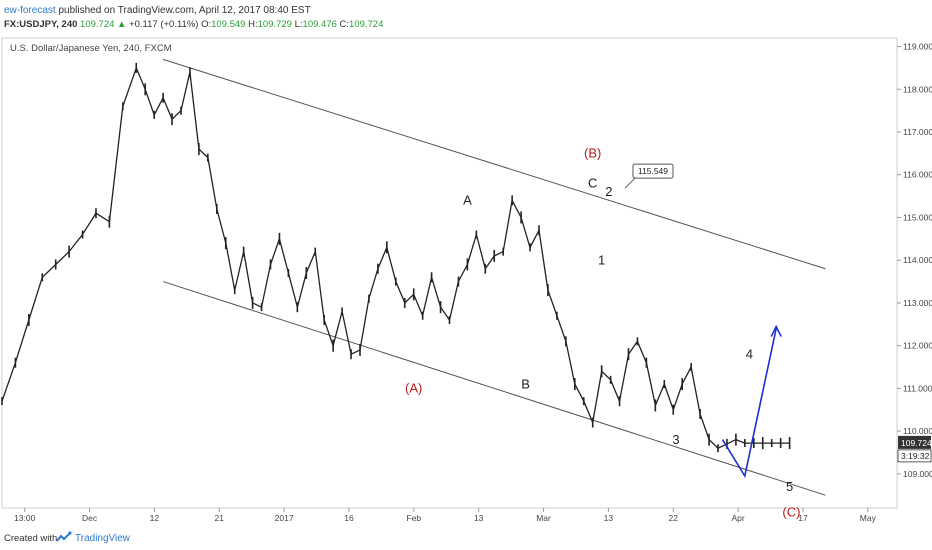 Image resolution: width=932 pixels, height=550 pixels. What do you see at coordinates (298, 24) in the screenshot?
I see `low-label: L:` at bounding box center [298, 24].